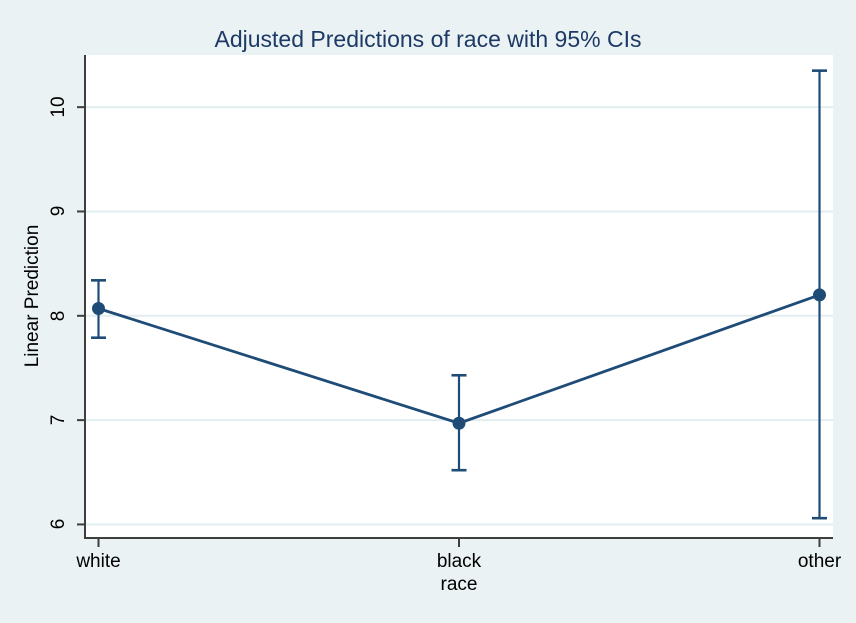 The image size is (856, 623). Describe the element at coordinates (819, 561) in the screenshot. I see `x-tick-label: other` at that location.